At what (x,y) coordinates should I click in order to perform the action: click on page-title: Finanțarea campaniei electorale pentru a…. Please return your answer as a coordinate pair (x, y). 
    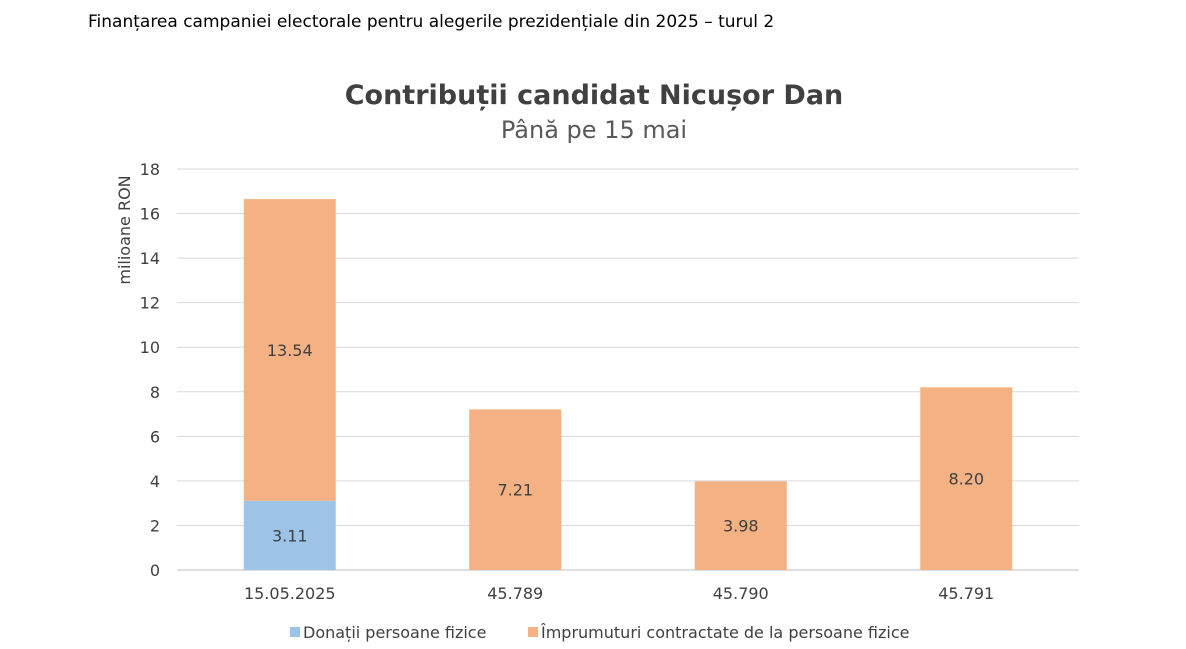
    Looking at the image, I should click on (431, 22).